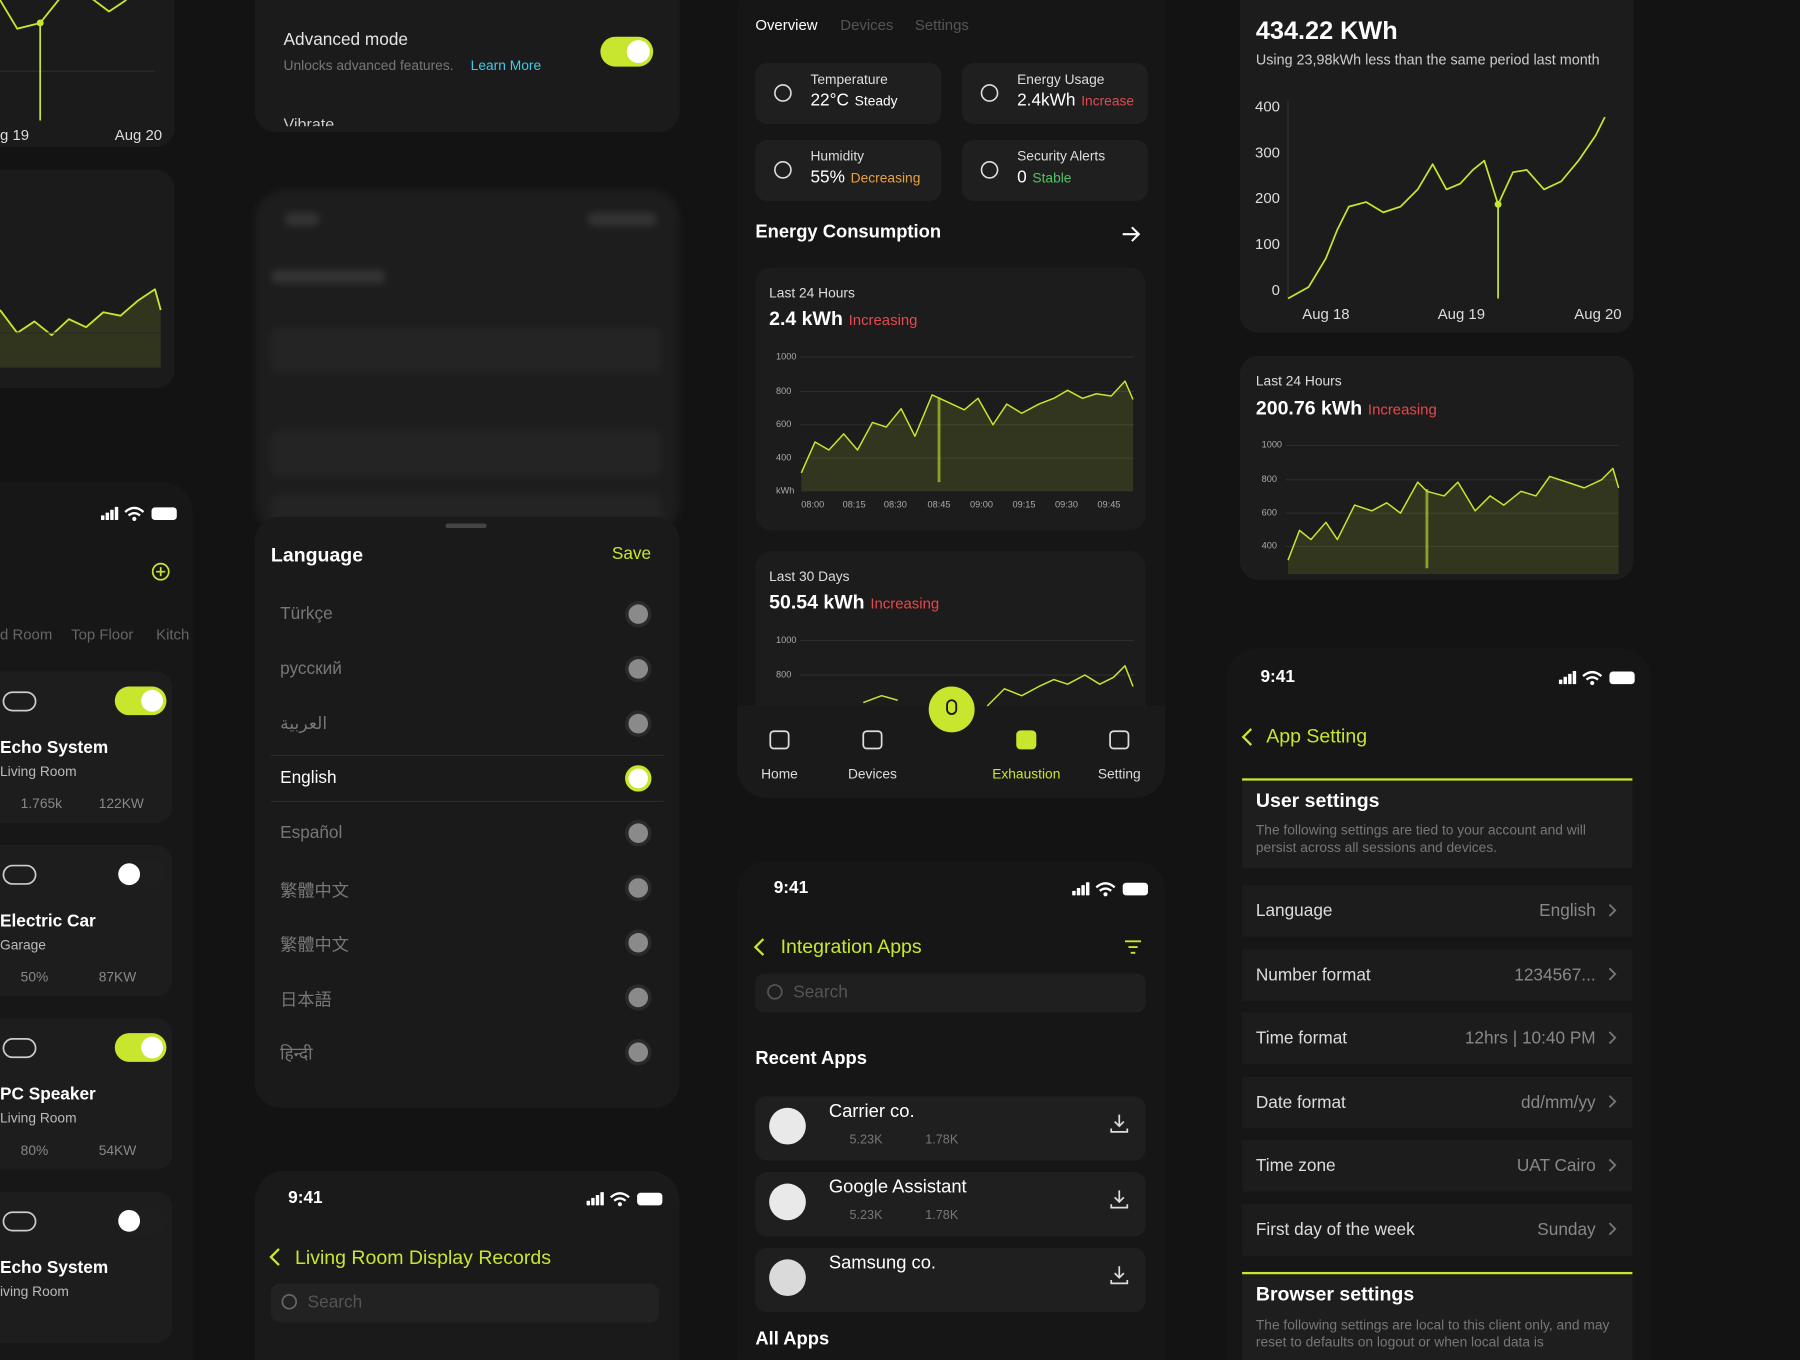  What do you see at coordinates (1119, 1199) in the screenshot?
I see `download-icon` at bounding box center [1119, 1199].